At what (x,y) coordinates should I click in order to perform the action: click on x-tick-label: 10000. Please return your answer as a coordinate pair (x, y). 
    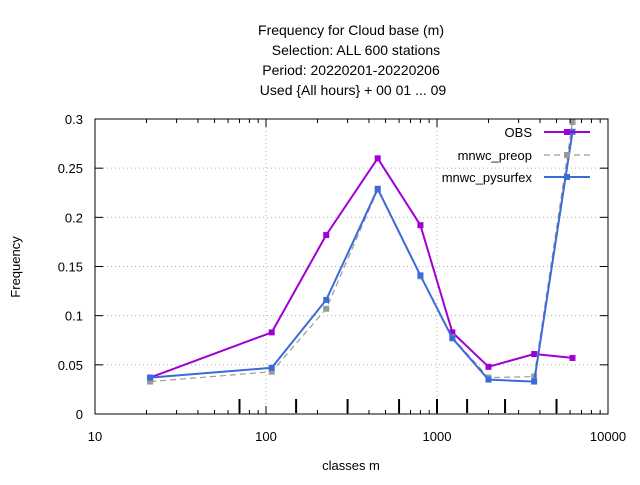
    Looking at the image, I should click on (608, 436).